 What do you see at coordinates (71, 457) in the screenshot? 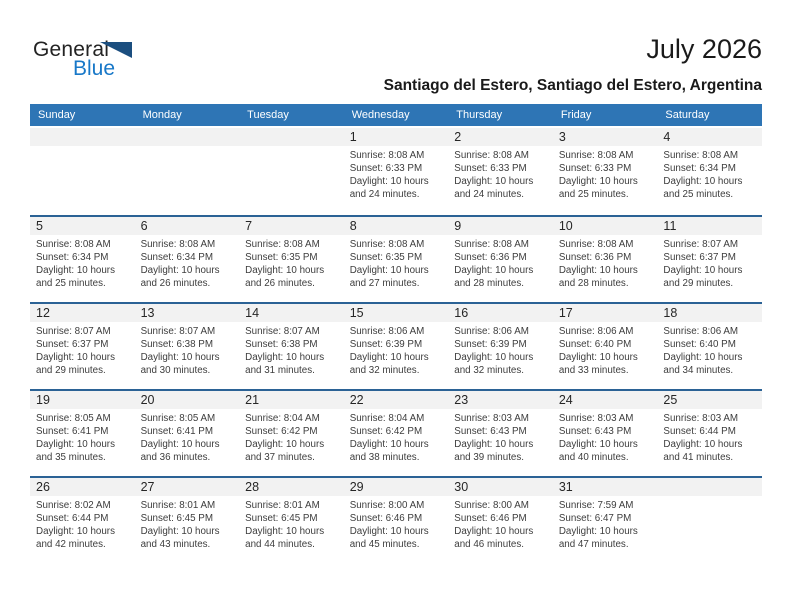
I see `daylight-text-line2: and 35 minutes.` at bounding box center [71, 457].